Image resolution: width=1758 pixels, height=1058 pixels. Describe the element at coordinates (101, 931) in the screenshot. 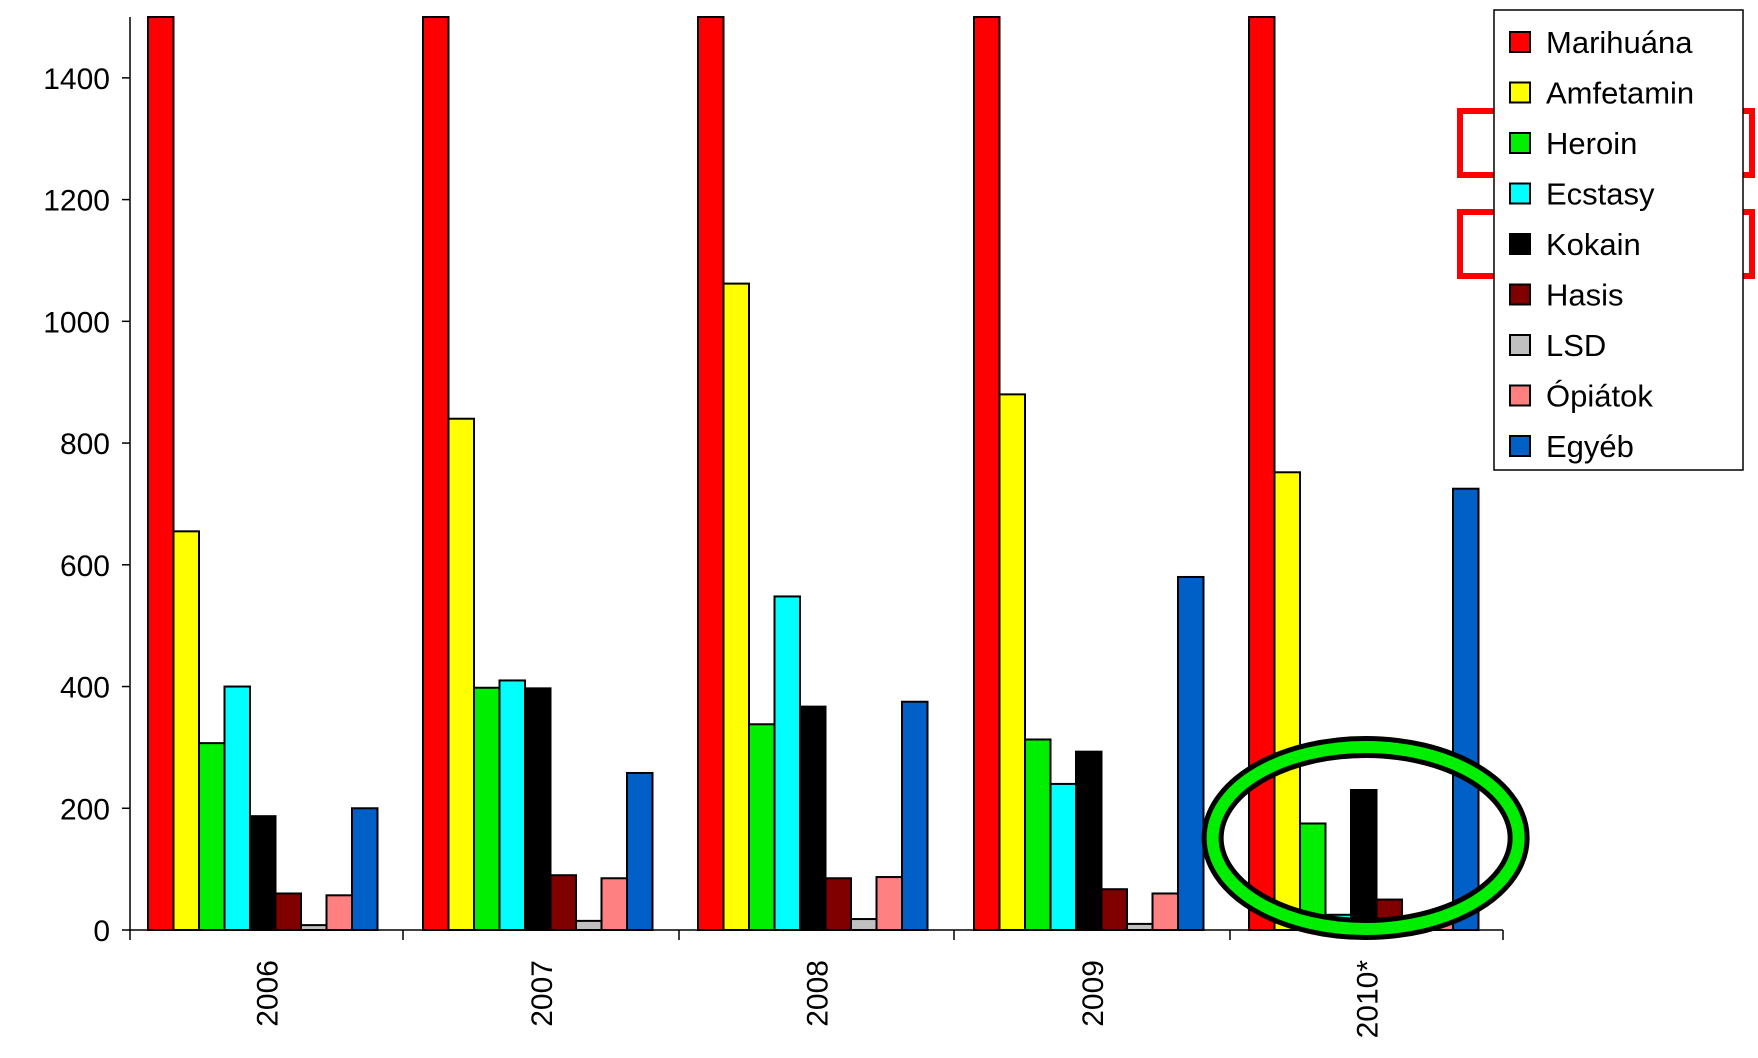

I see `y-tick-label: 0` at that location.